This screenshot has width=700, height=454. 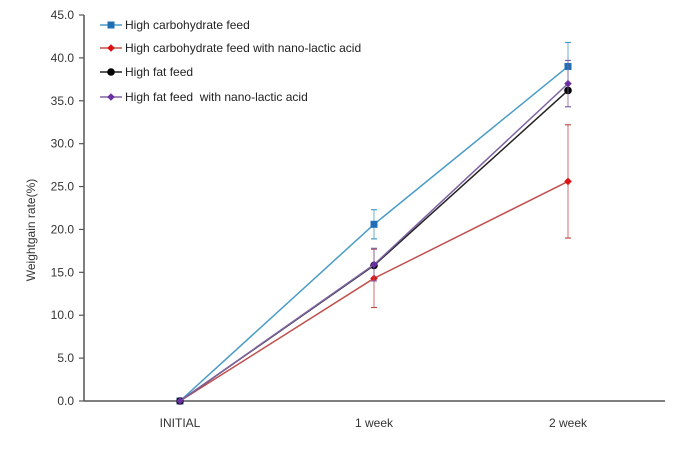 What do you see at coordinates (31, 230) in the screenshot?
I see `y-axis-title: Weightgain rate(%)` at bounding box center [31, 230].